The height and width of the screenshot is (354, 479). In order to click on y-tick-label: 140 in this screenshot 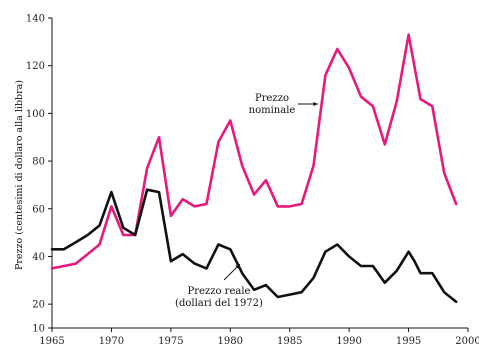, I will do `click(35, 19)`.